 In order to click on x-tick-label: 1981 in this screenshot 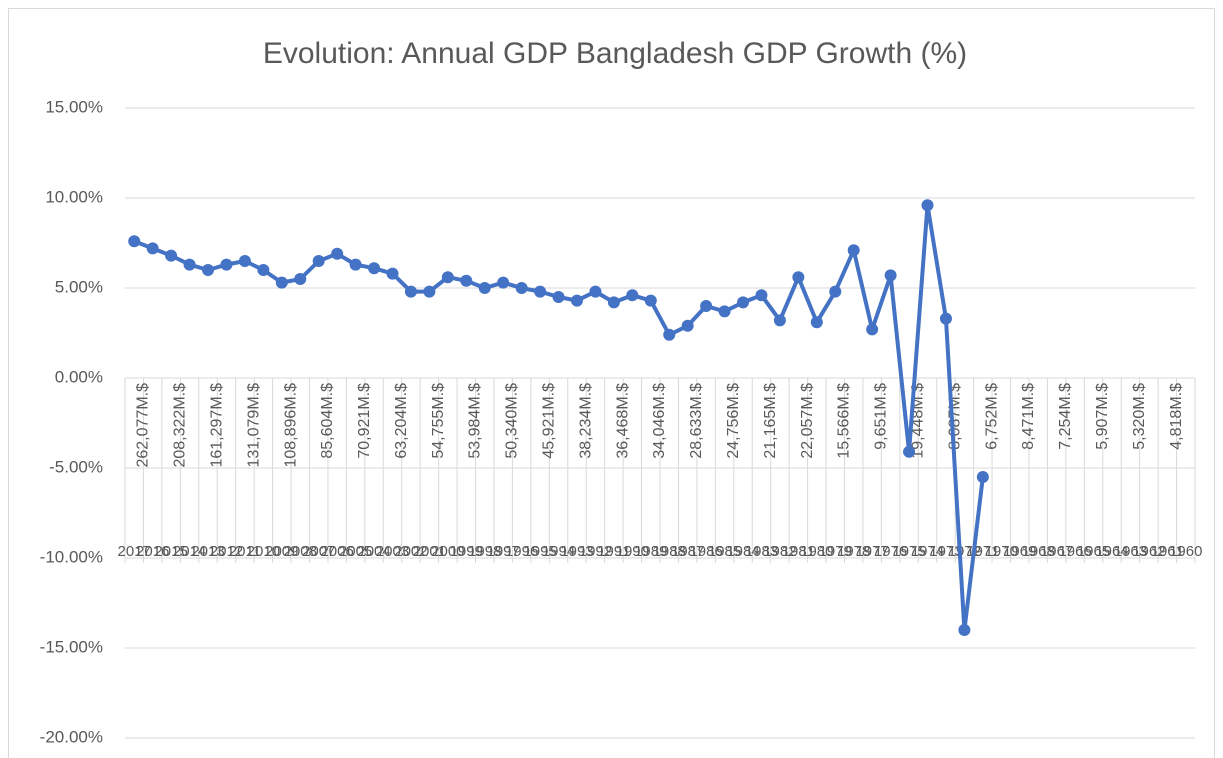, I will do `click(798, 551)`.